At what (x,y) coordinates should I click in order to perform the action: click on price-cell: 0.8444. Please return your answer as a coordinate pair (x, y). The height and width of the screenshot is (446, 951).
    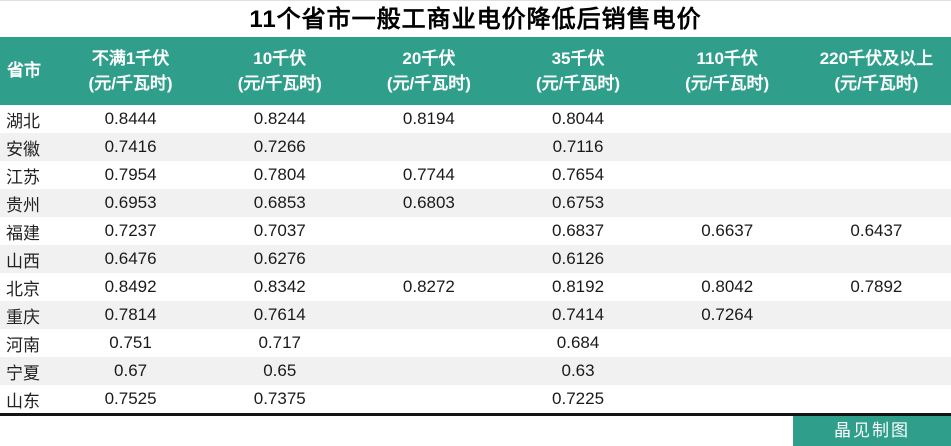
    Looking at the image, I should click on (130, 118).